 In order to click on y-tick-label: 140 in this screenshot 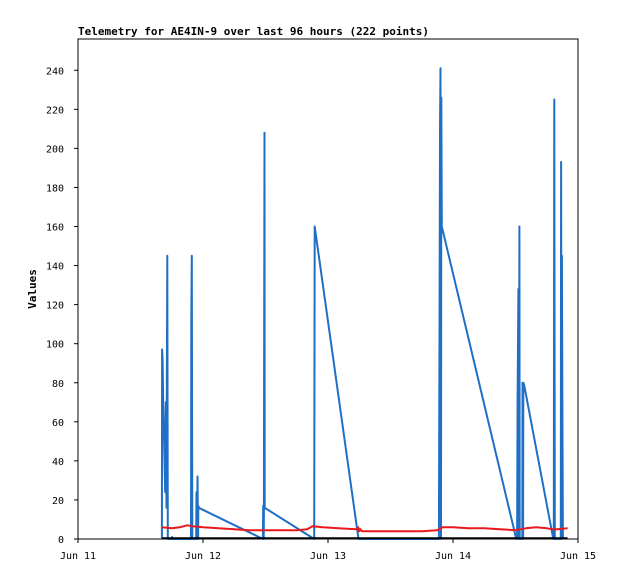, I will do `click(55, 267)`.